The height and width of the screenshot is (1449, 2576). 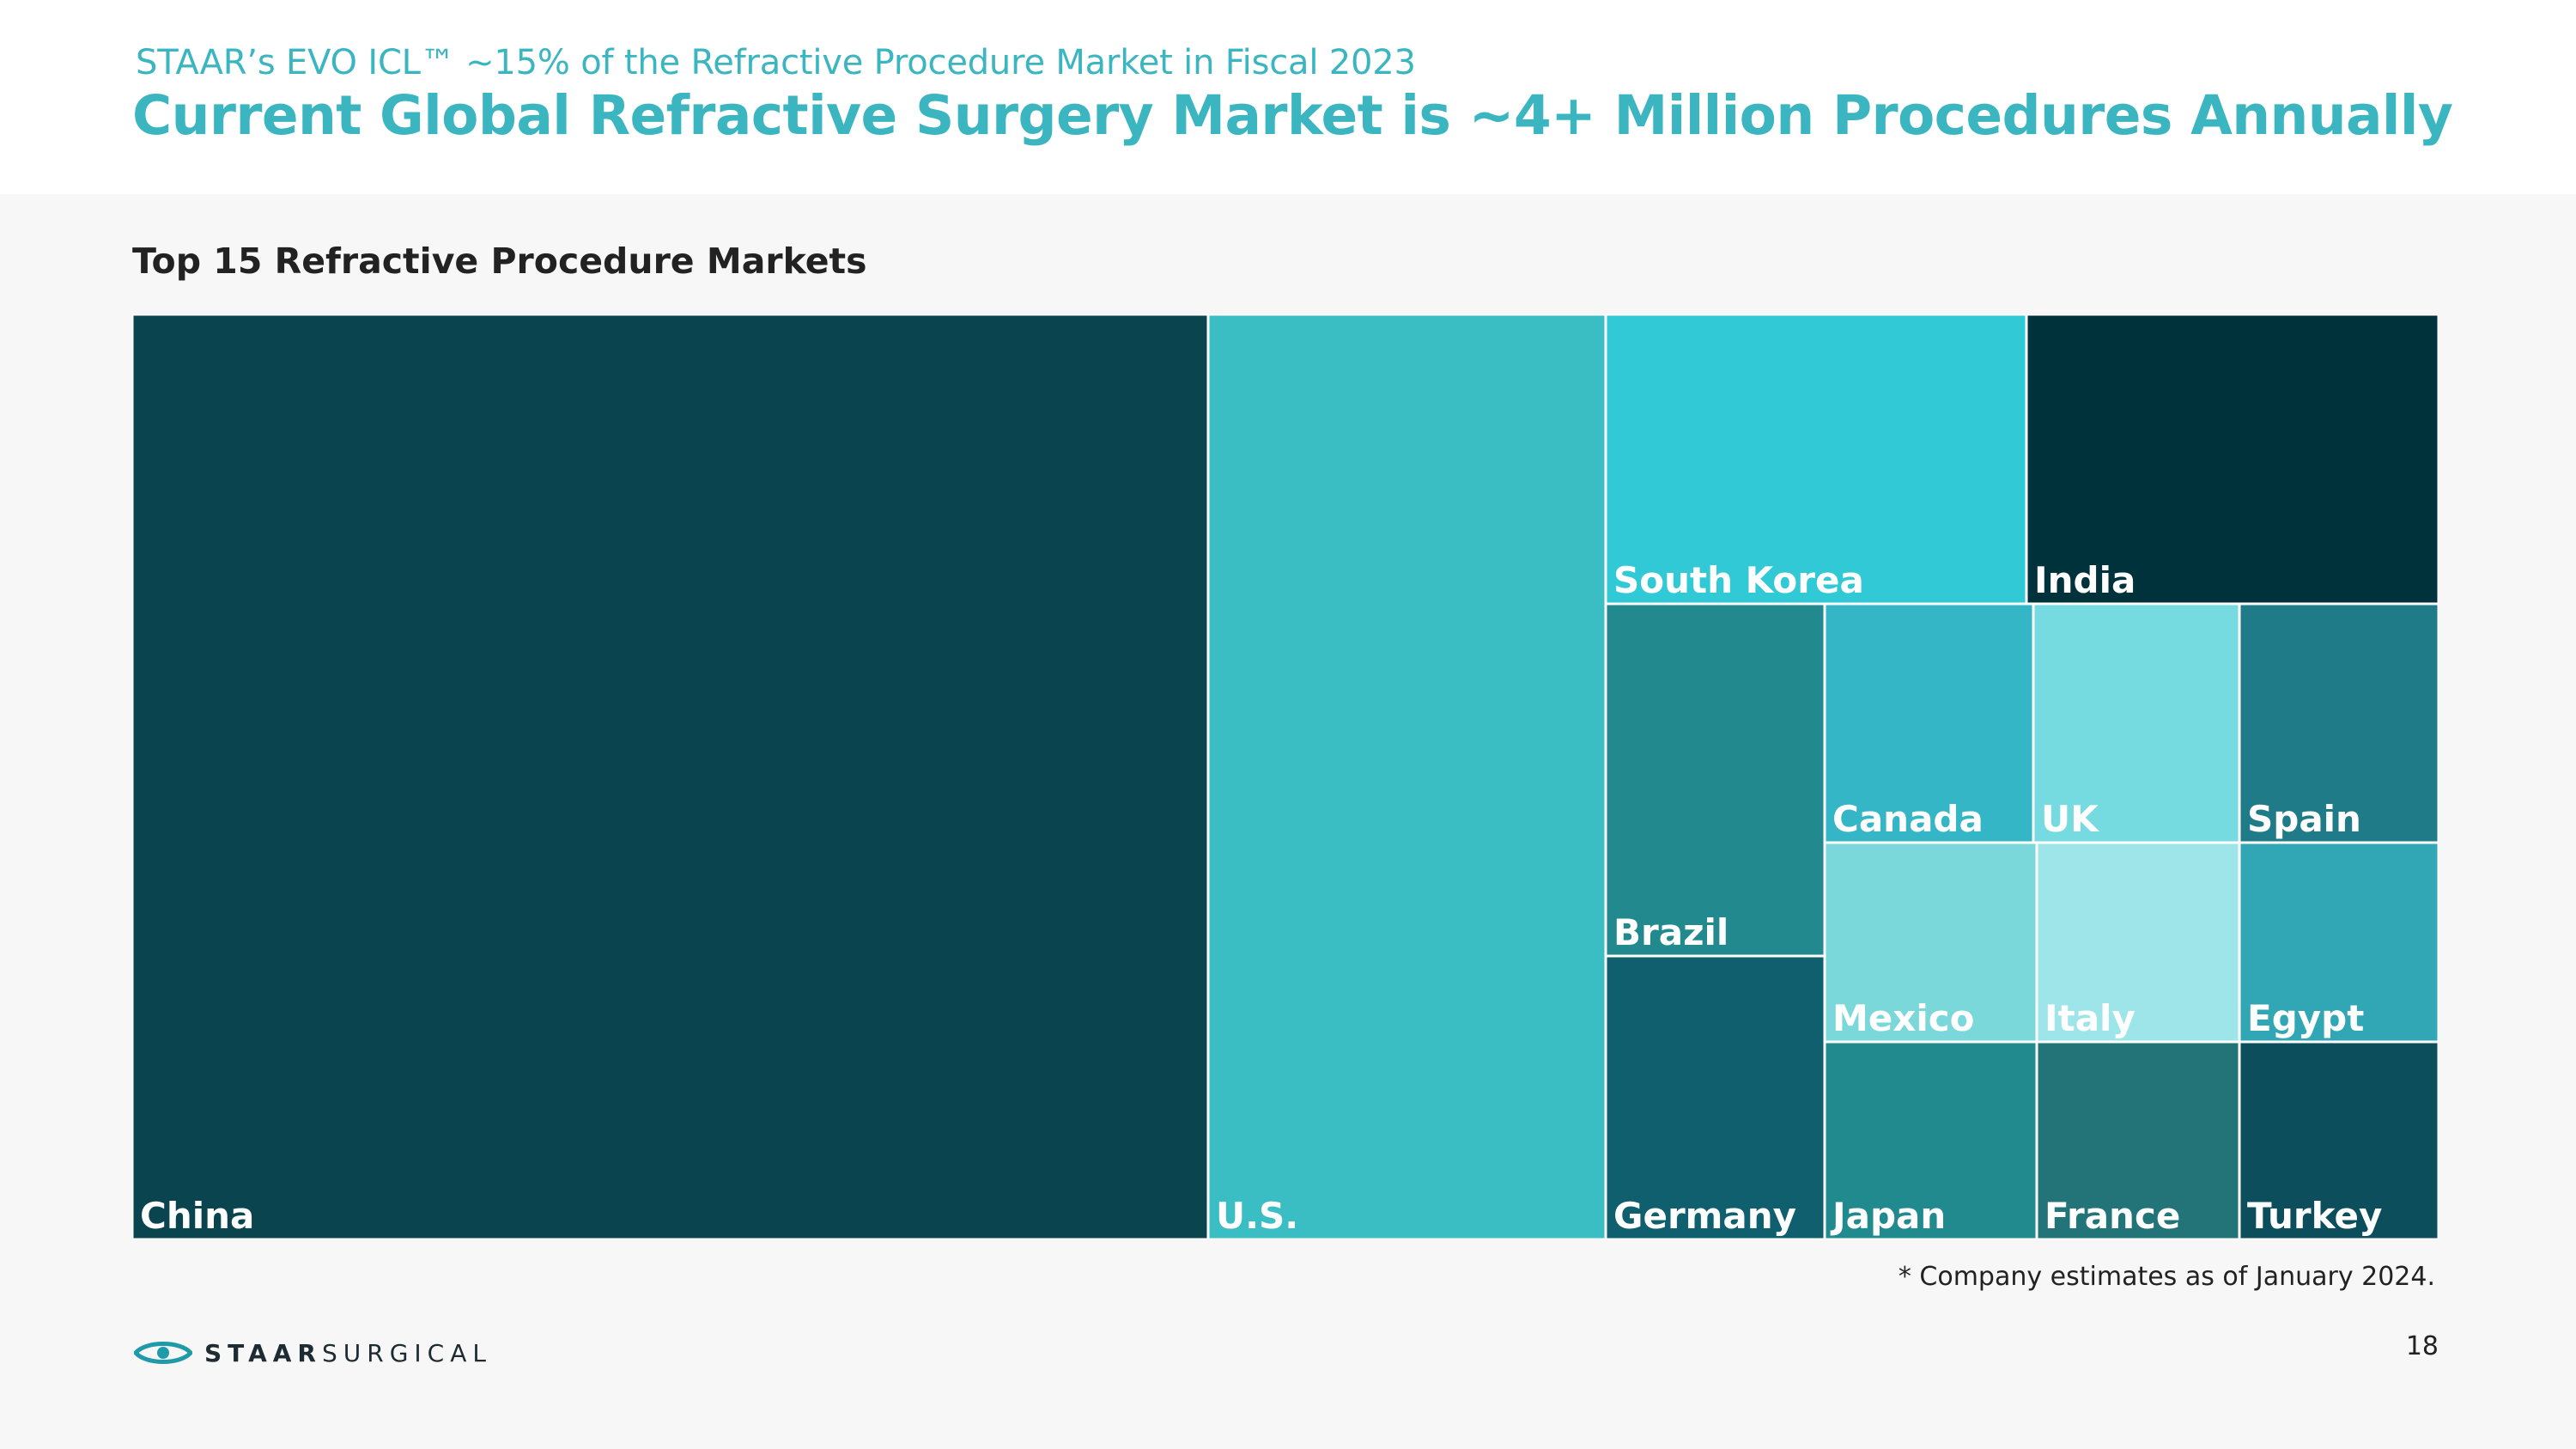 I want to click on treemap-label-france: France, so click(x=2112, y=1216).